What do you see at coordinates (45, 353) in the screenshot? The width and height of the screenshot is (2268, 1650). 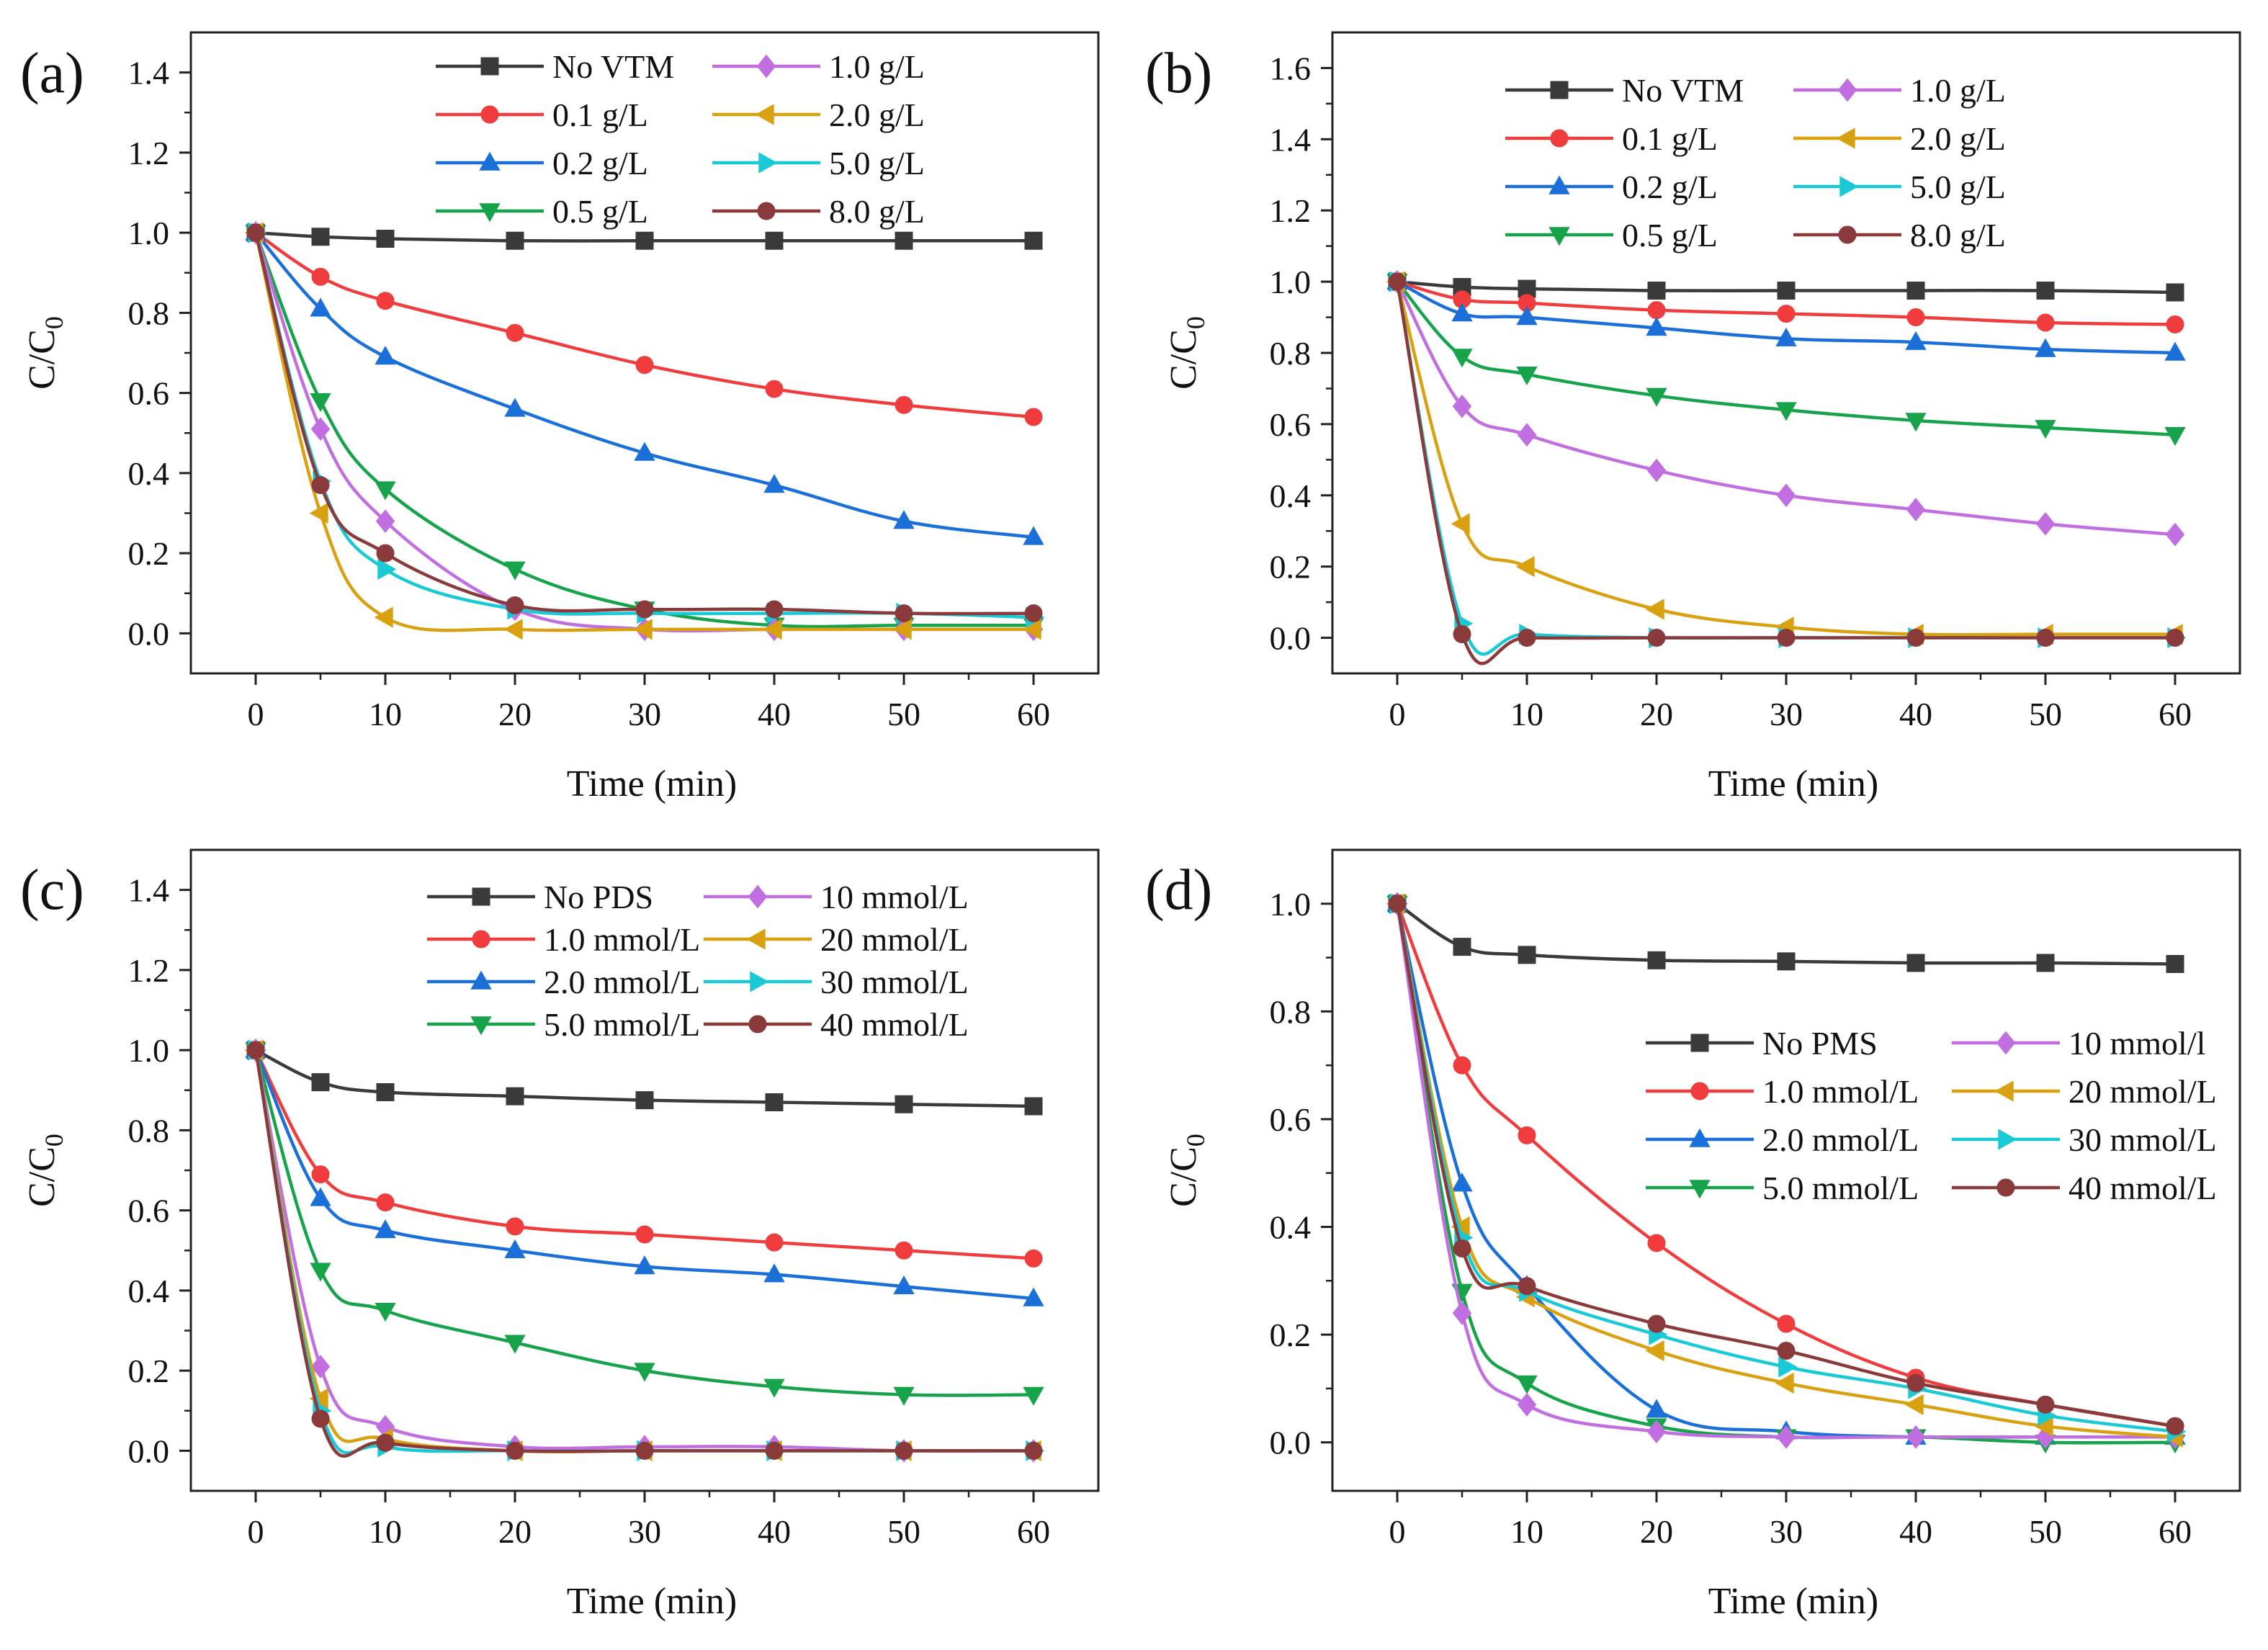 I see `y-axis-title: C/C0` at bounding box center [45, 353].